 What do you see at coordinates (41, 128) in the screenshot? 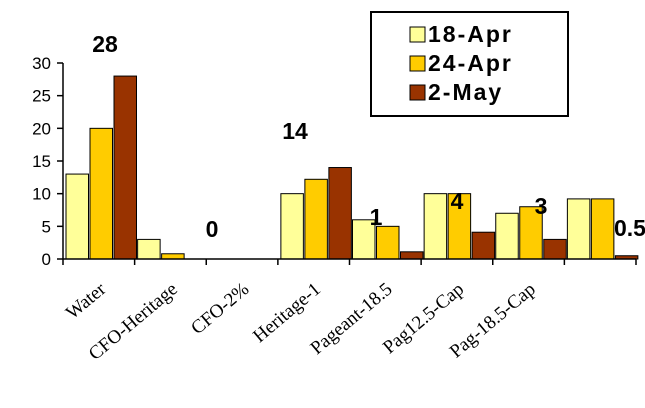
I see `y-tick-label: 20` at bounding box center [41, 128].